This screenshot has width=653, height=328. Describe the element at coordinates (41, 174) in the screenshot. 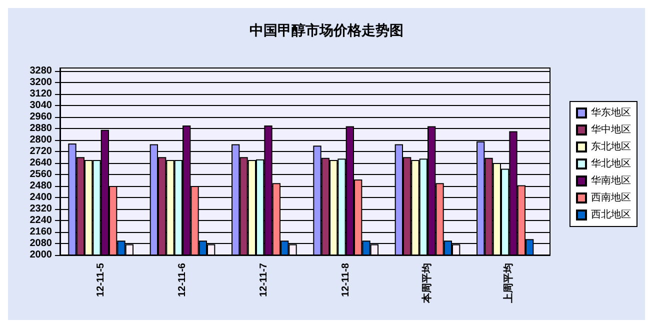

I see `y-tick-label: 2560` at that location.